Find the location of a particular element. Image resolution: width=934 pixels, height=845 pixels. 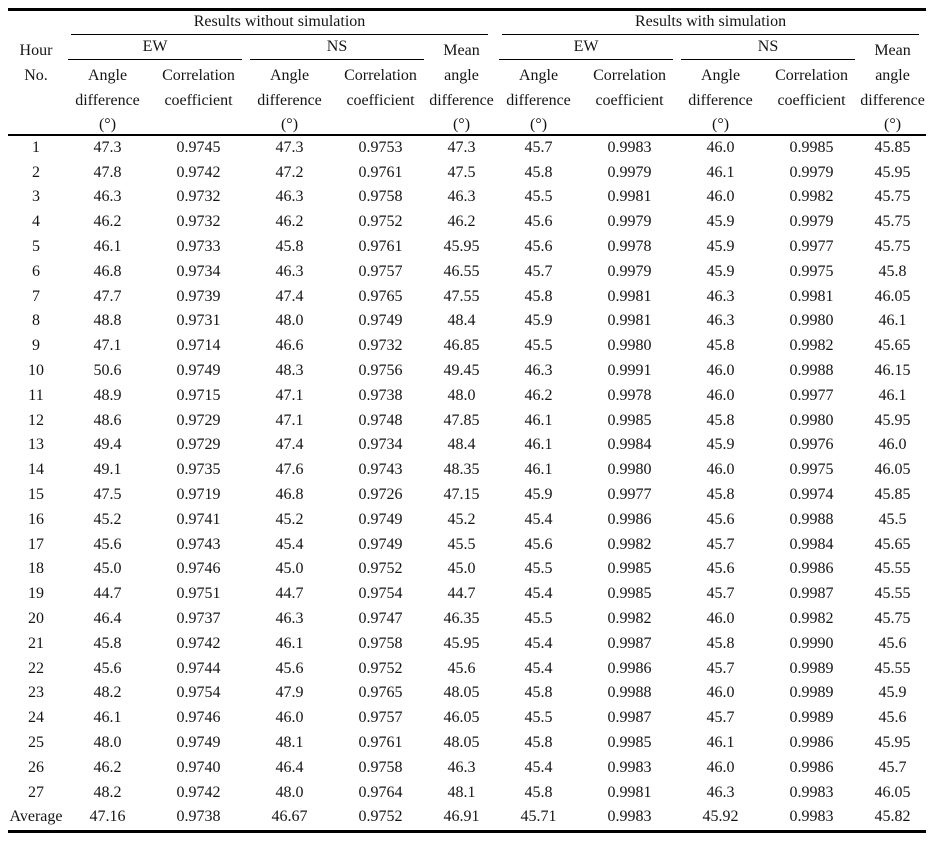

correlation-header: Correlation is located at coordinates (198, 75).